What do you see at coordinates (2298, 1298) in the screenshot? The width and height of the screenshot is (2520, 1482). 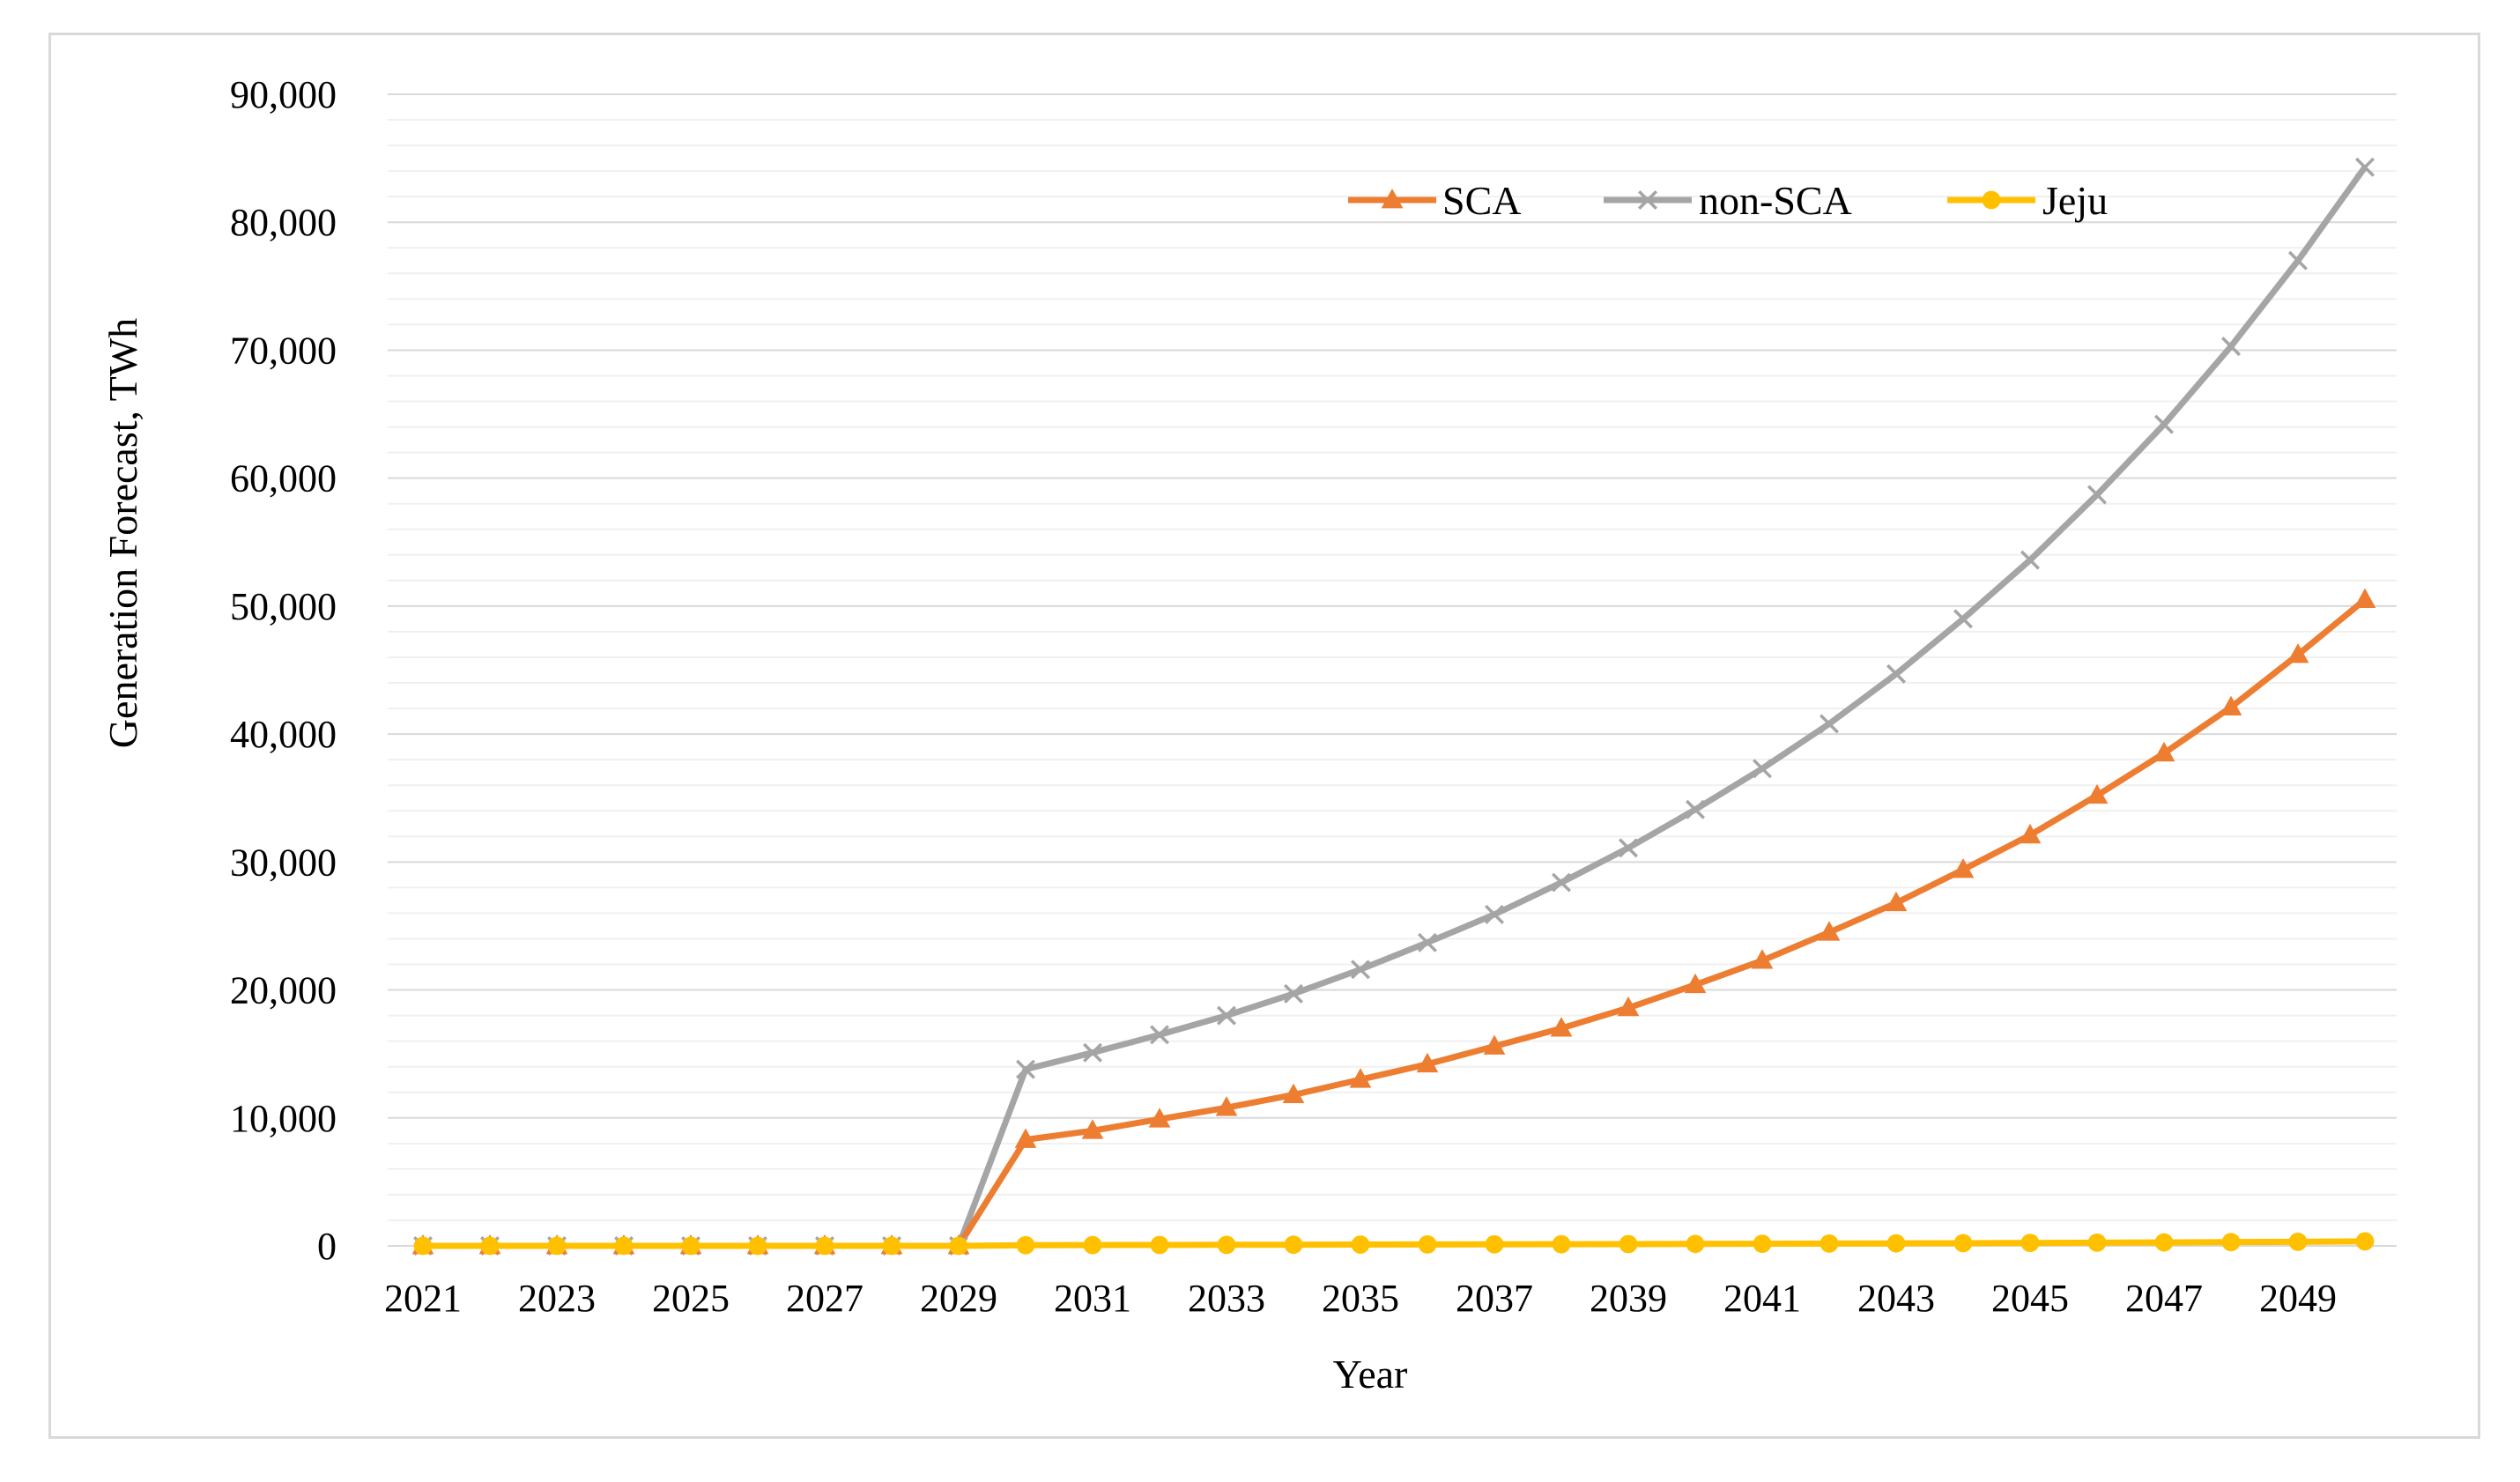 I see `x-tick-label: 2049` at bounding box center [2298, 1298].